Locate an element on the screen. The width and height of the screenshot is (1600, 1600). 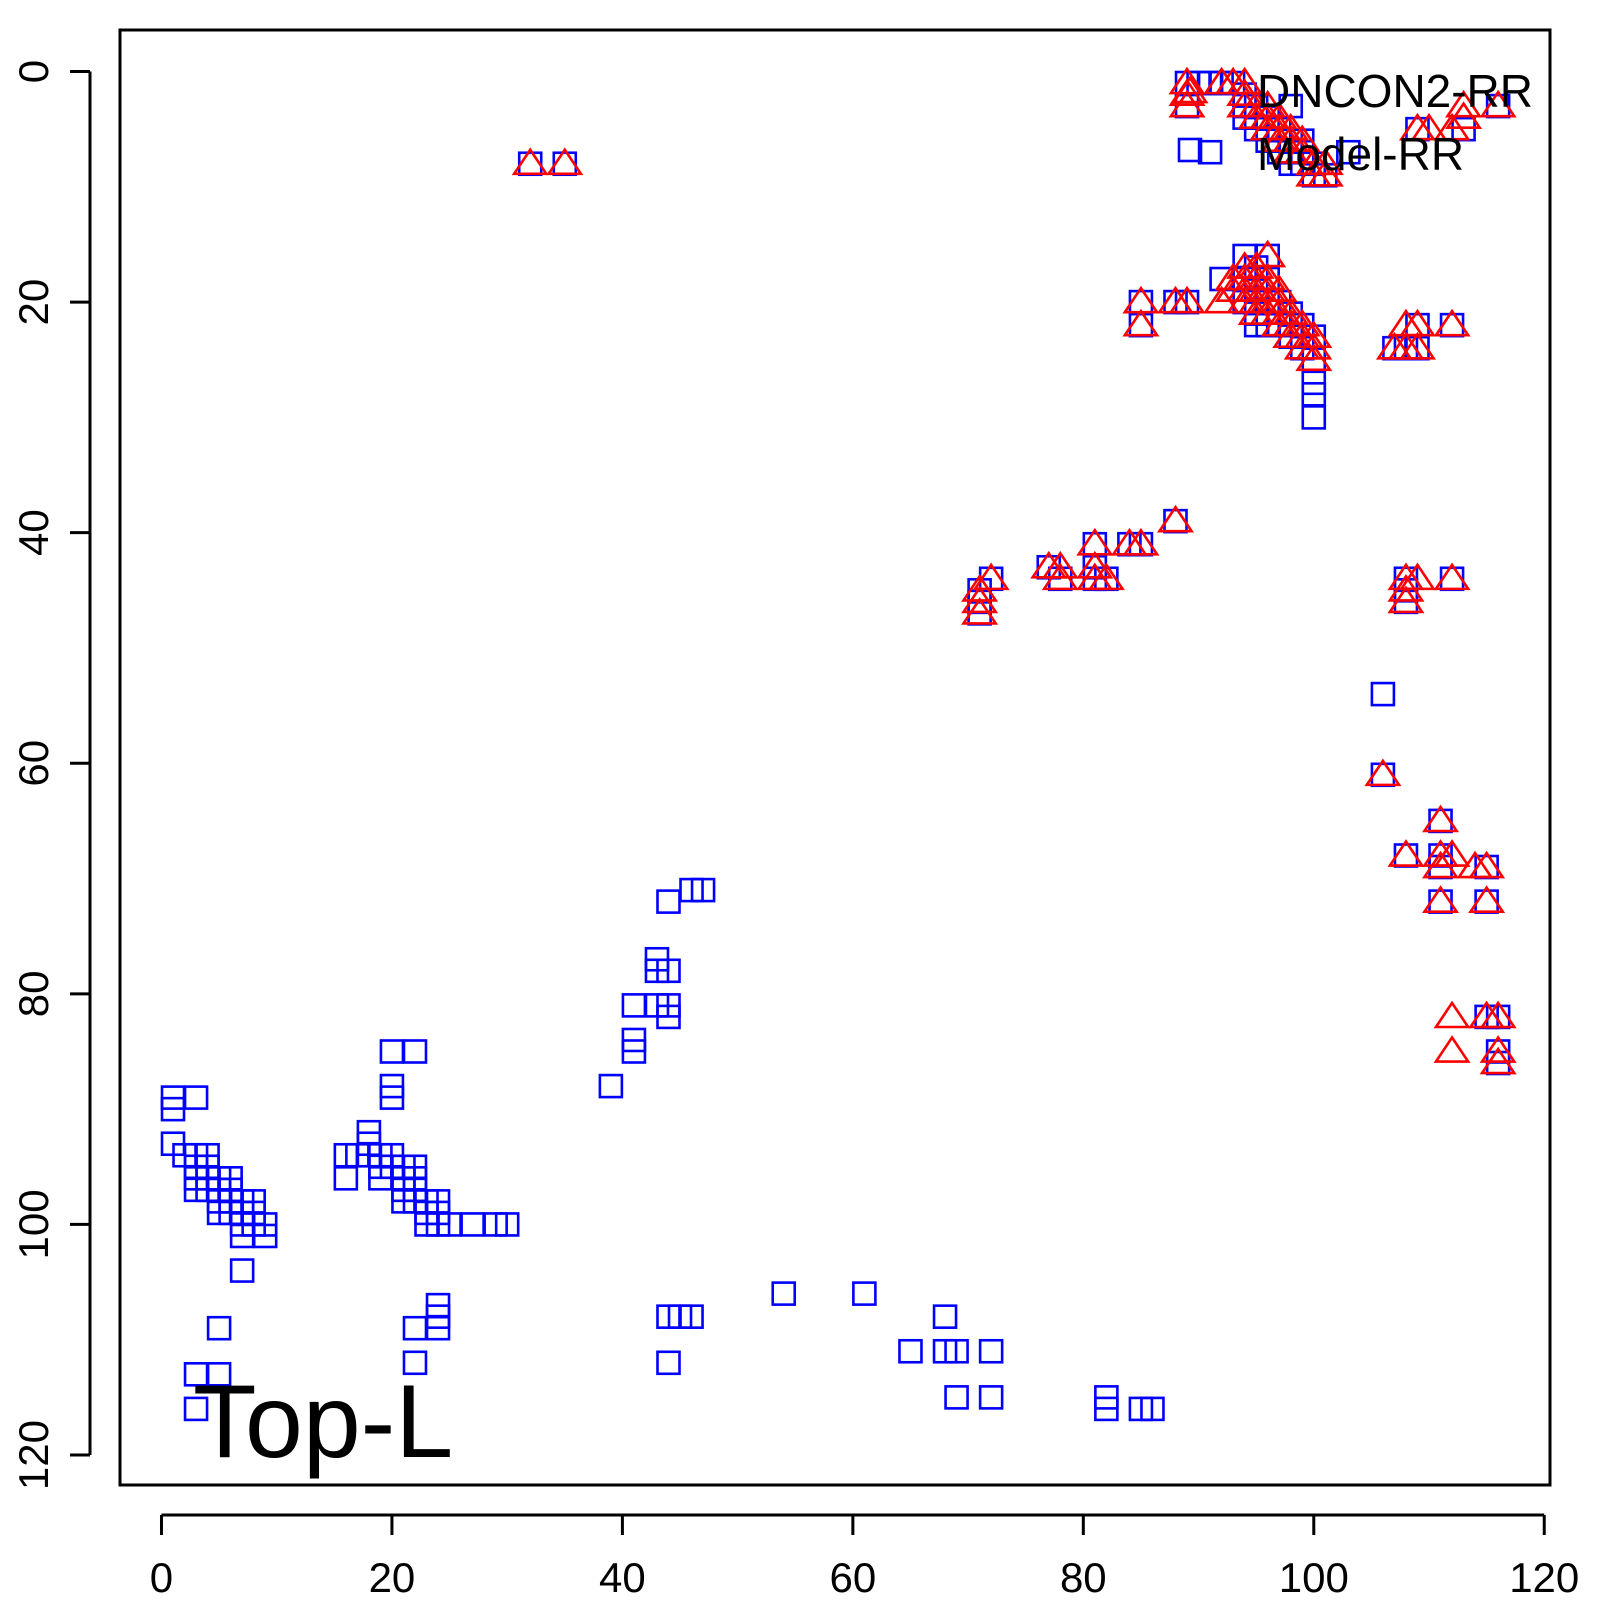
y-tick-label: 20 is located at coordinates (33, 302).